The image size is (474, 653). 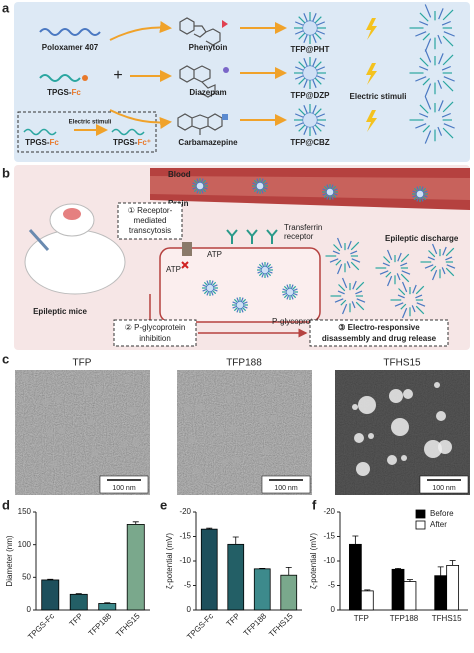 What do you see at coordinates (309, 142) in the screenshot?
I see `product-label: TFP@CBZ` at bounding box center [309, 142].